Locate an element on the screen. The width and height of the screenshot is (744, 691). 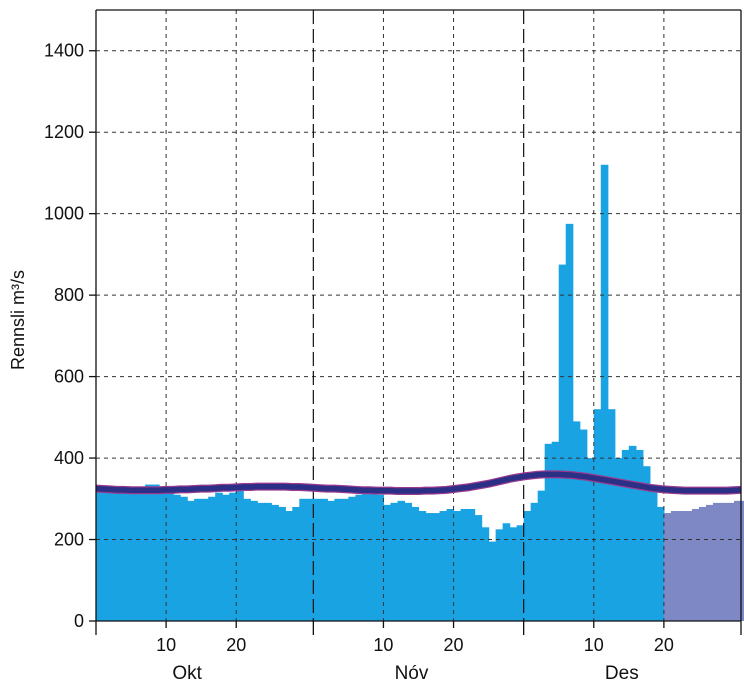
y-tick-label: 800 is located at coordinates (69, 295).